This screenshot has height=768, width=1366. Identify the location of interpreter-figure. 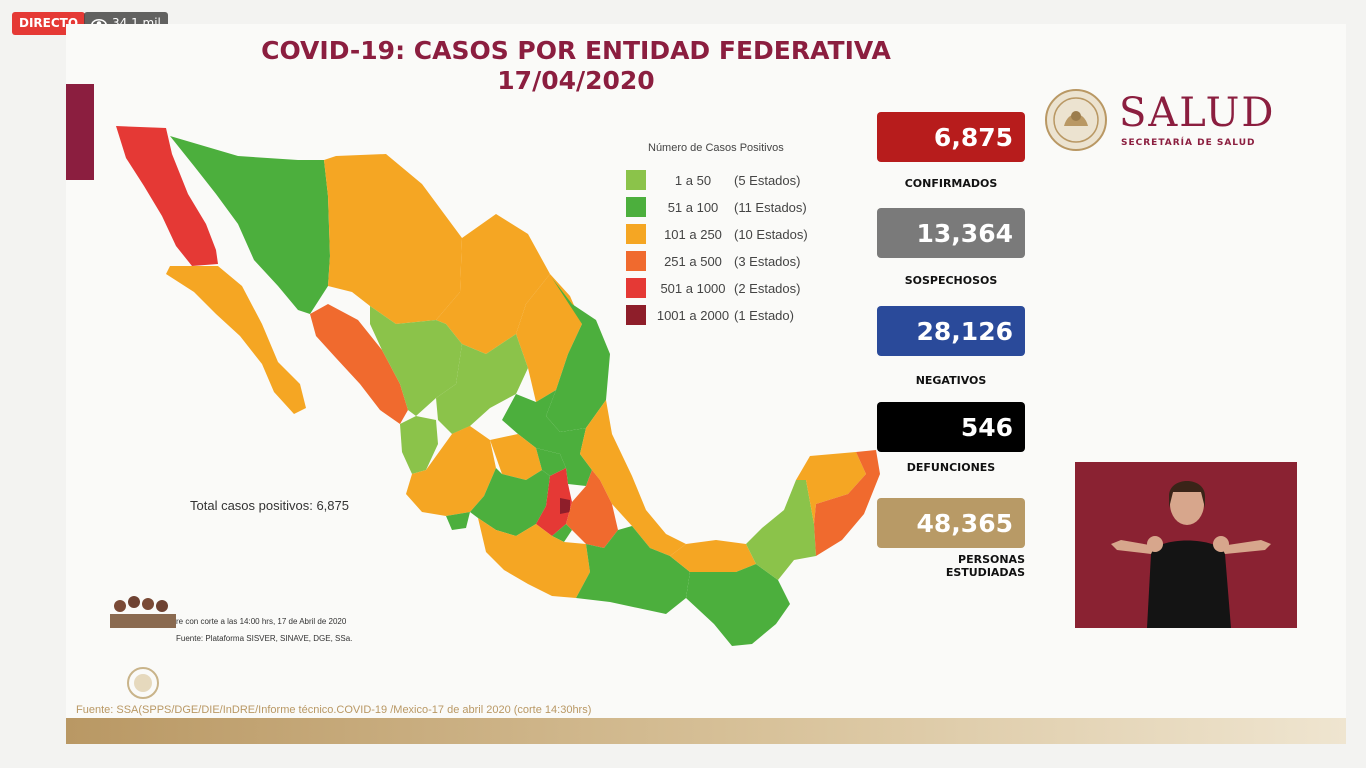
(1186, 545).